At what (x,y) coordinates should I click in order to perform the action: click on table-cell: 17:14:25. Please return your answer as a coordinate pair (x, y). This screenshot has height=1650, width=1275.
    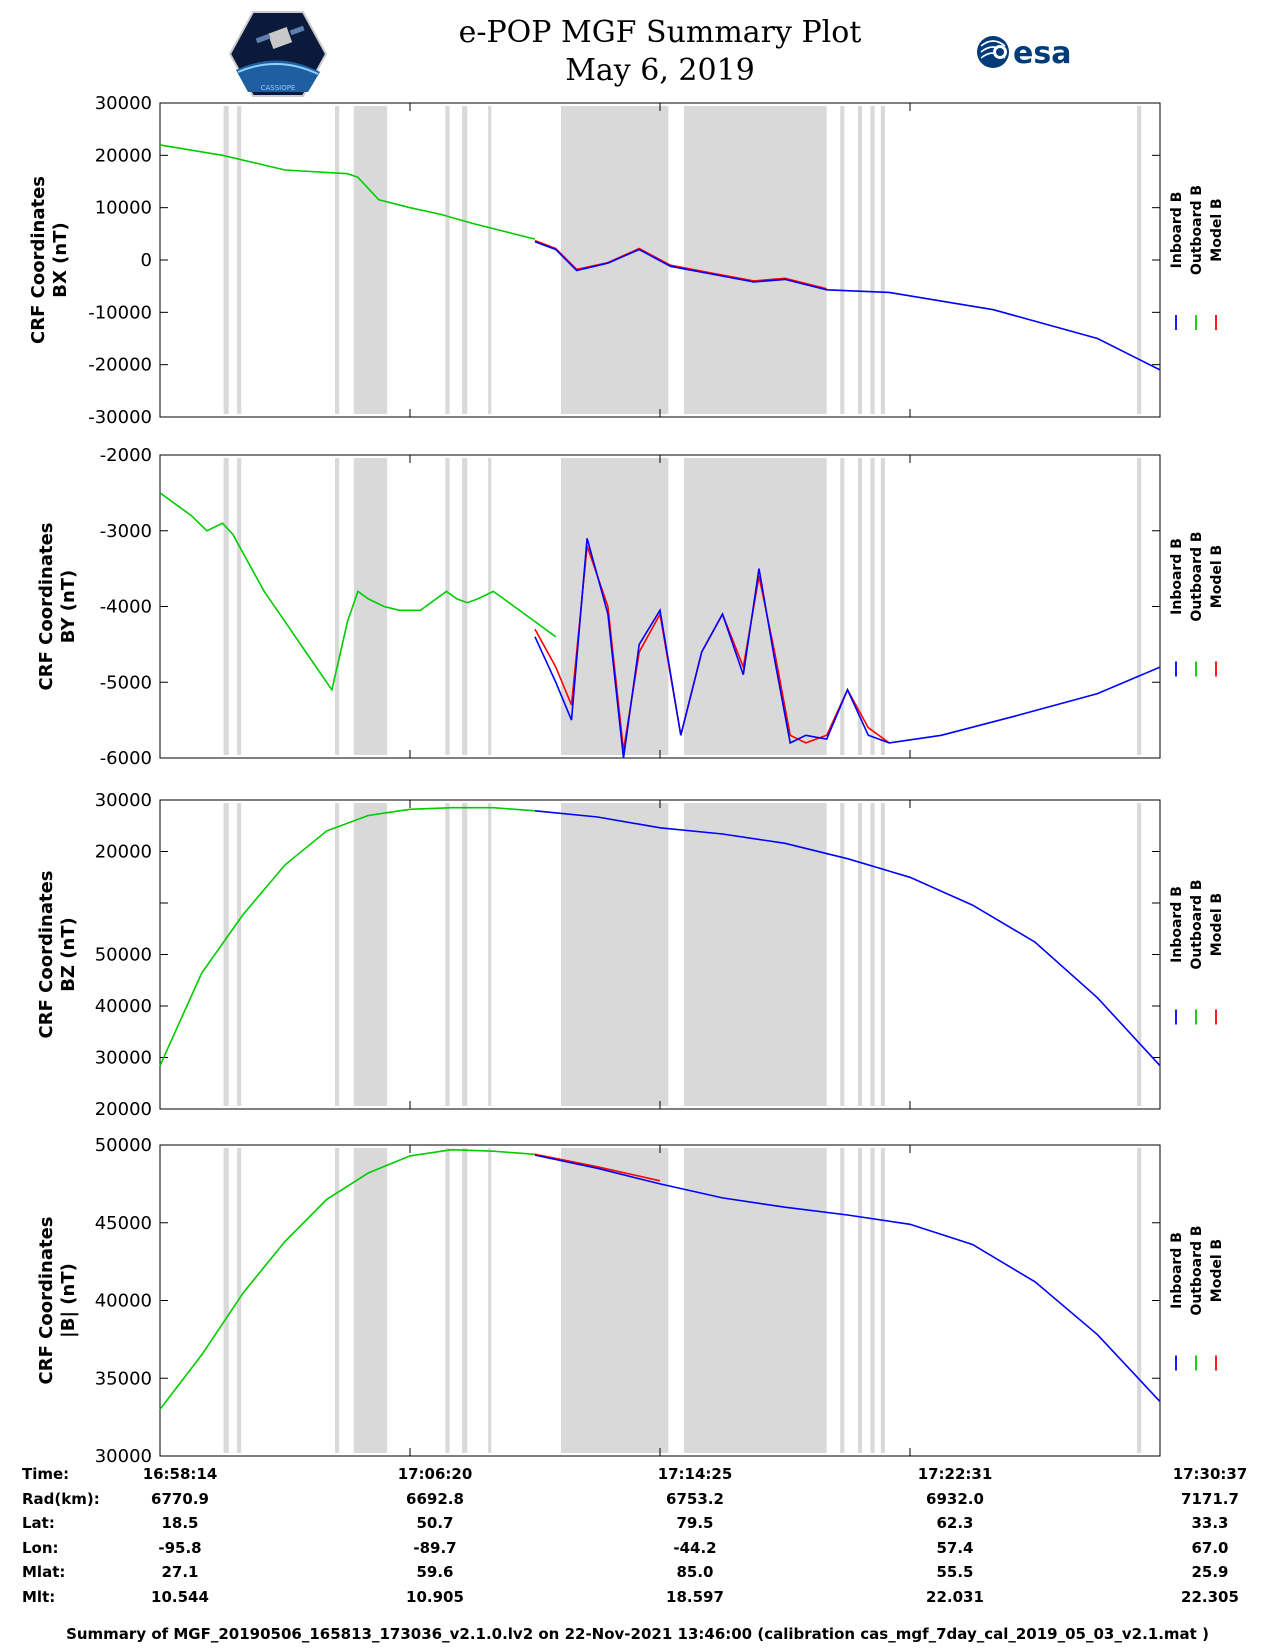
    Looking at the image, I should click on (695, 1474).